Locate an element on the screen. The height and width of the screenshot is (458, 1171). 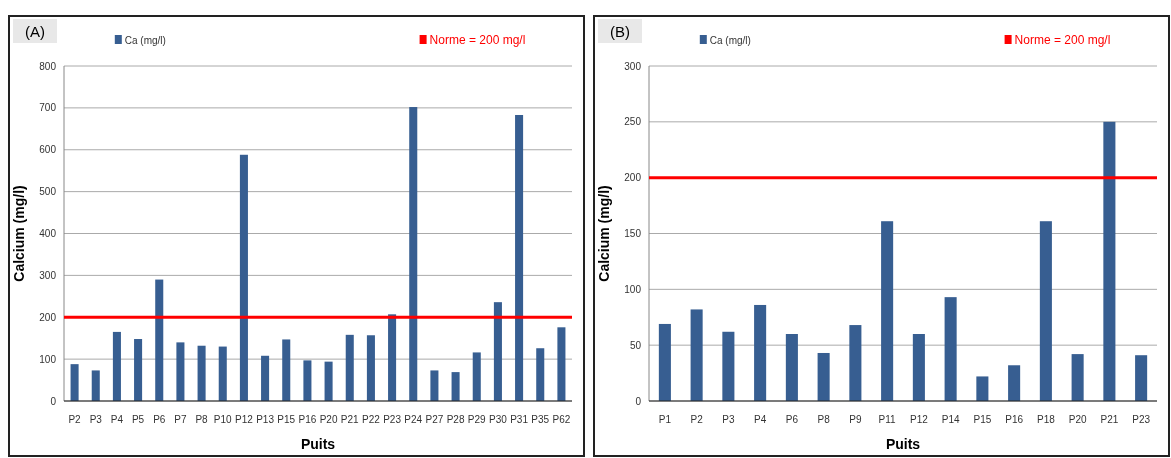
y-tick-label: 500 is located at coordinates (48, 192).